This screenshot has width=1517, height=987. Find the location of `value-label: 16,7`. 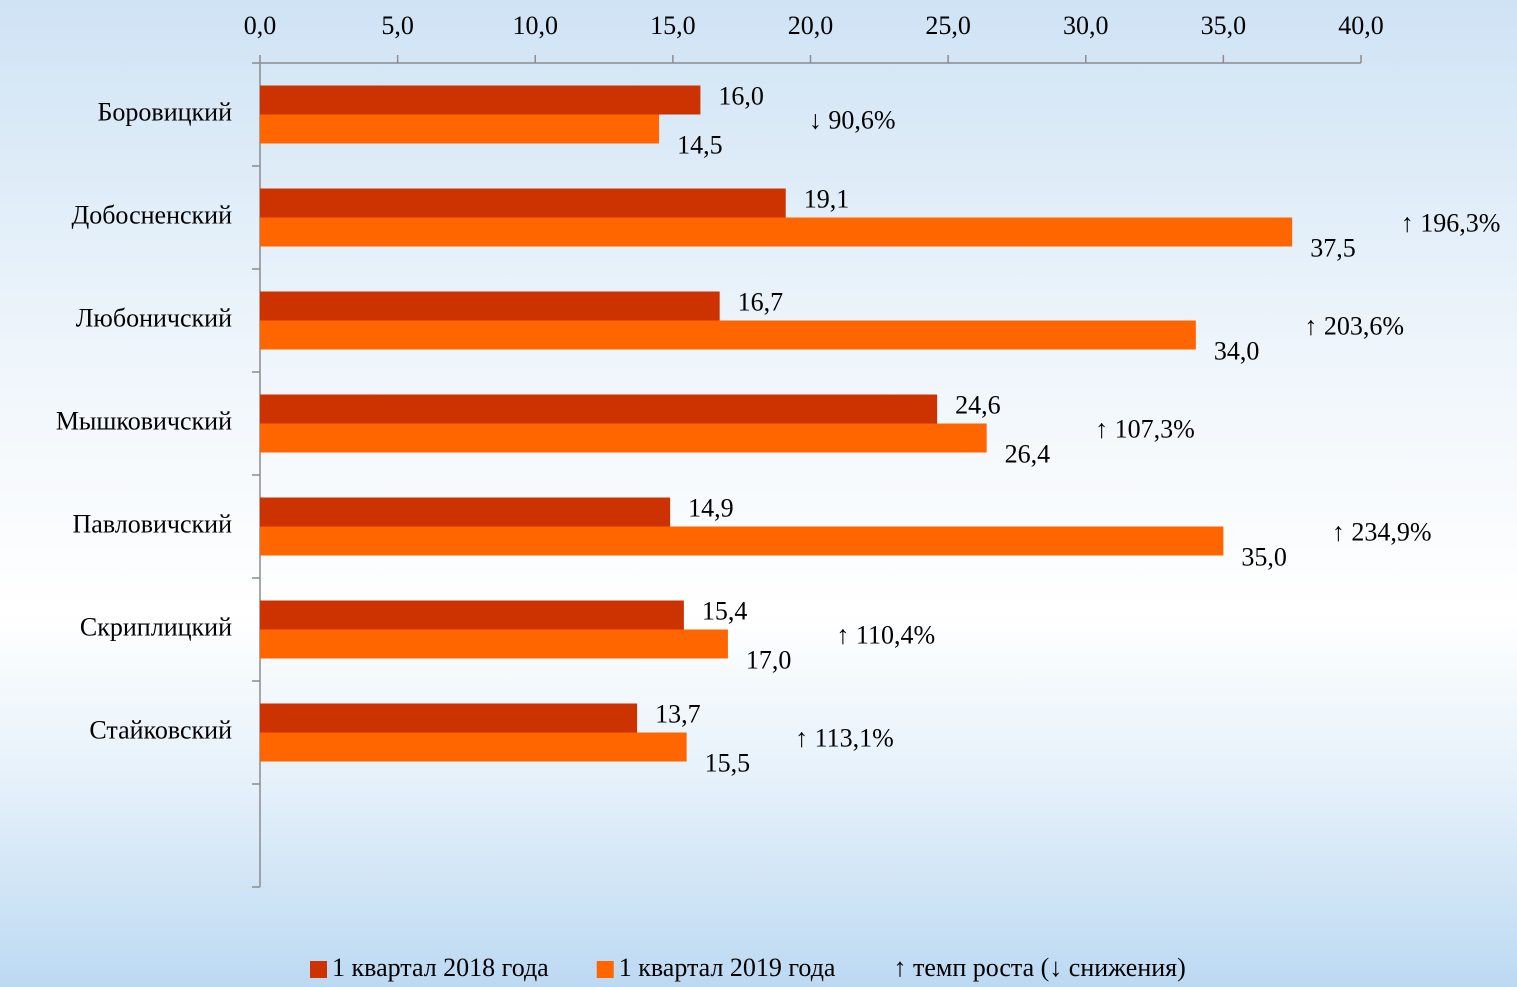

value-label: 16,7 is located at coordinates (761, 301).